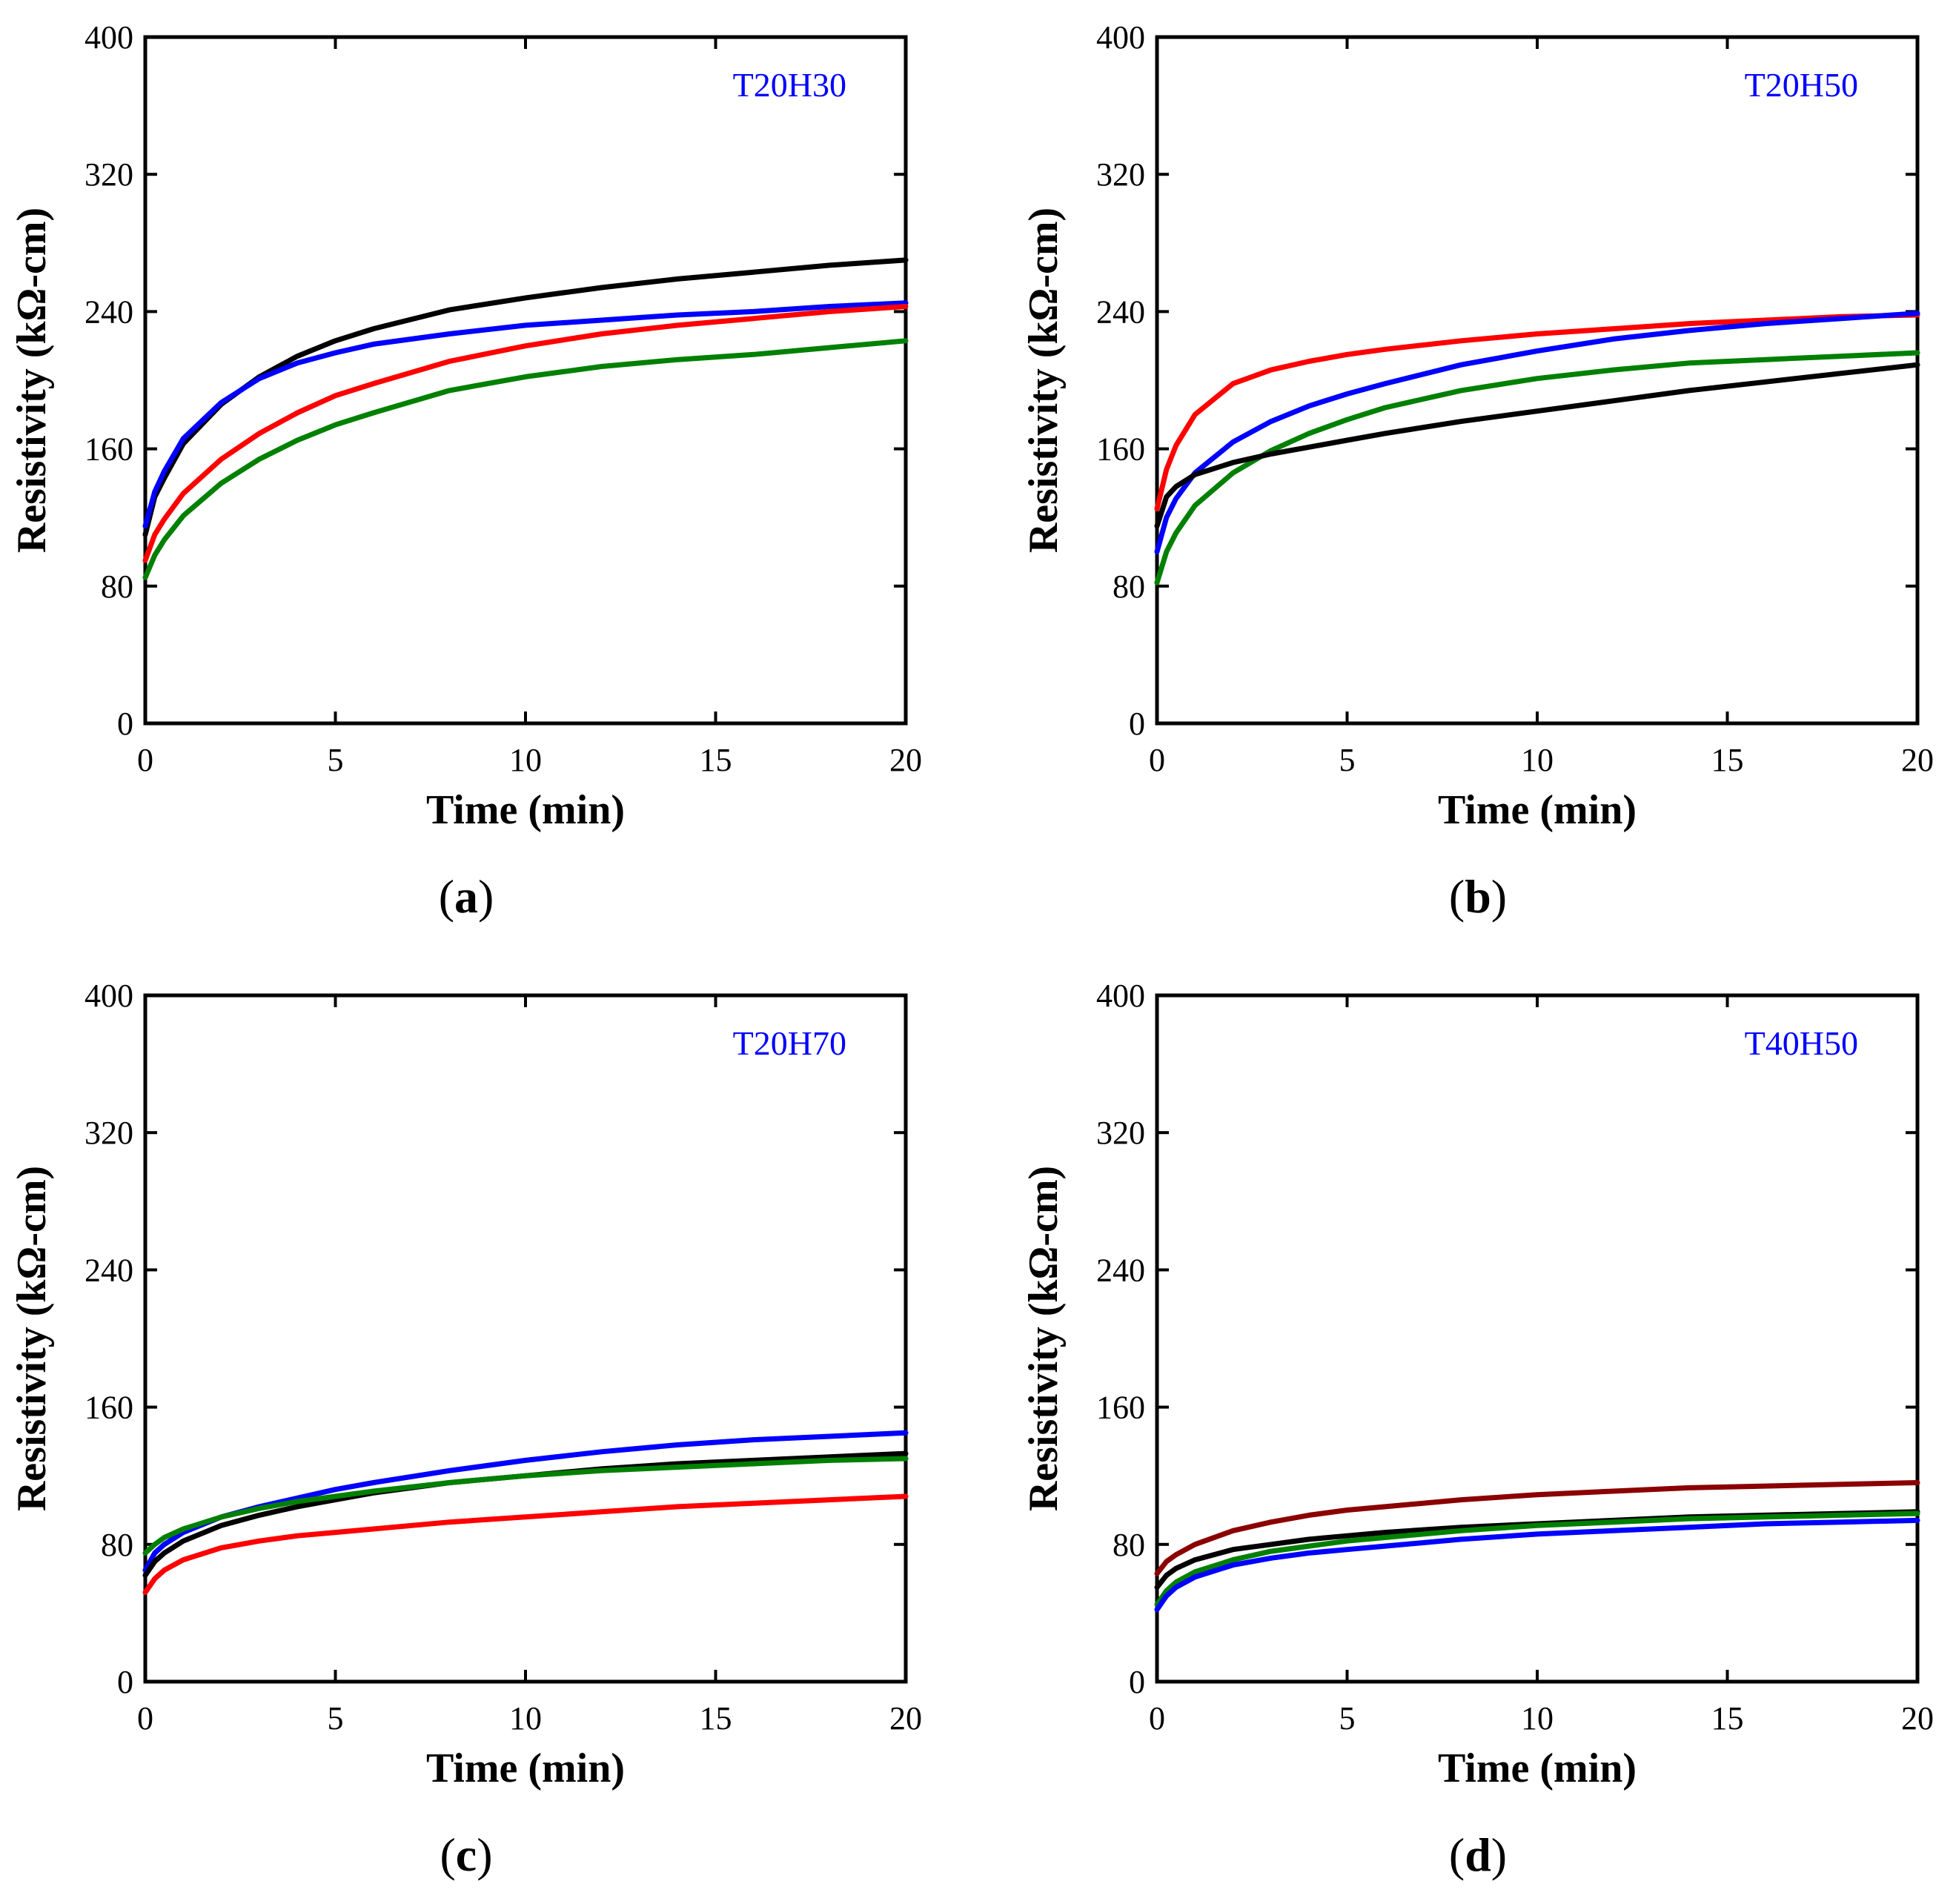 The height and width of the screenshot is (1904, 1956). I want to click on caption-letter: d, so click(1478, 1855).